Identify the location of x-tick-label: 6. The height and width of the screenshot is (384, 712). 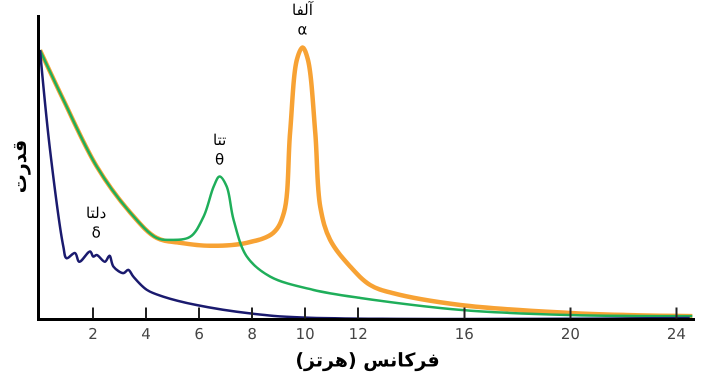
(199, 333).